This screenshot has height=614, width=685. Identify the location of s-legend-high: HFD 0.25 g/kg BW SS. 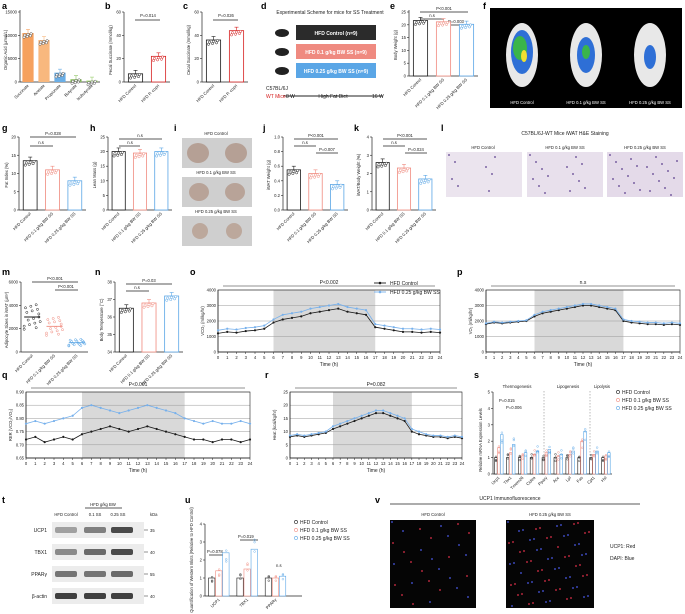
(647, 409).